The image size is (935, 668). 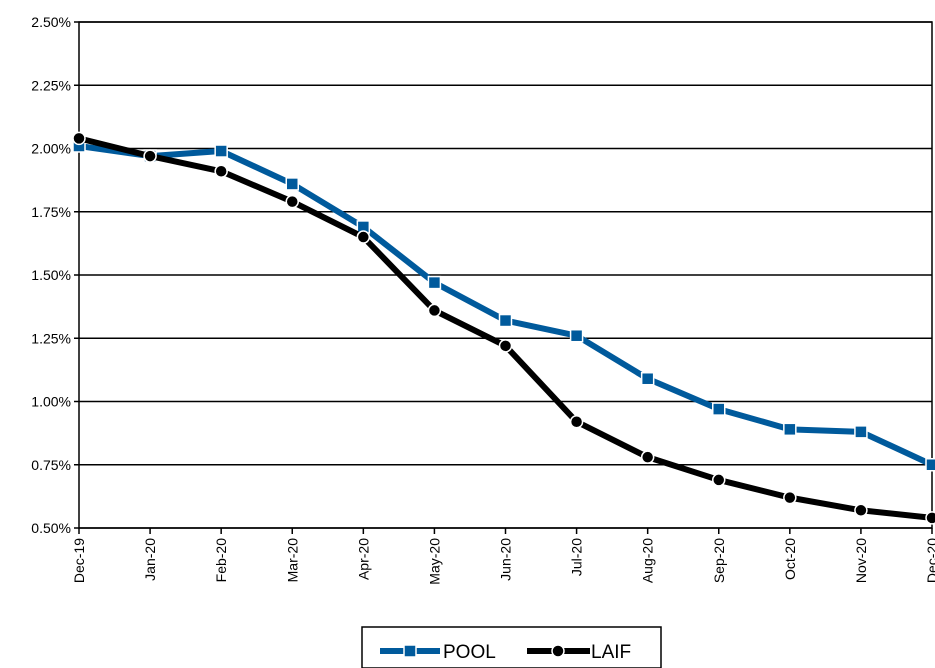 What do you see at coordinates (929, 560) in the screenshot?
I see `x-tick-label: Dec-20` at bounding box center [929, 560].